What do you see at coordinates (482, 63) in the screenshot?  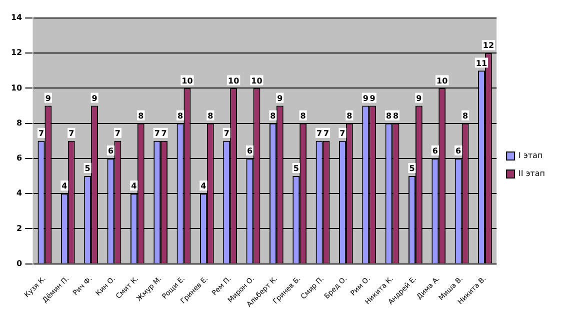 I see `data-label: 11` at bounding box center [482, 63].